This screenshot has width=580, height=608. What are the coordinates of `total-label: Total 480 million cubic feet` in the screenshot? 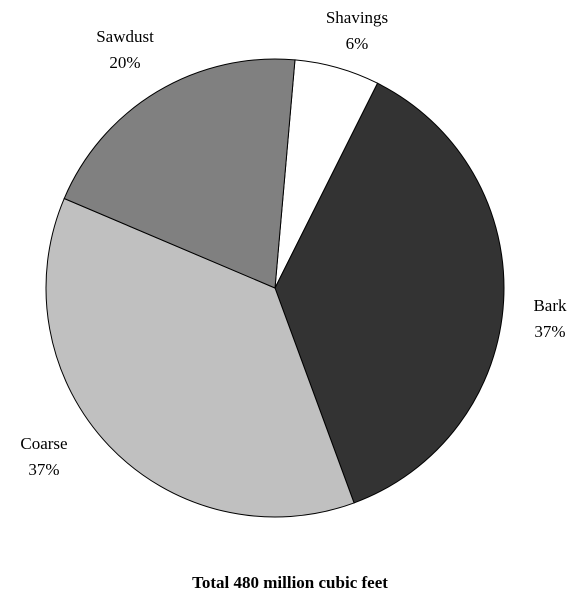 It's located at (290, 582).